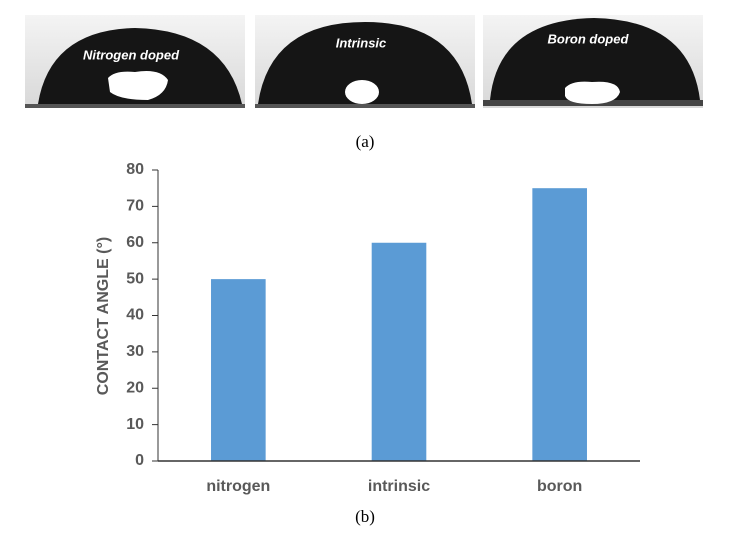 This screenshot has height=539, width=731. What do you see at coordinates (135, 169) in the screenshot?
I see `y-tick-label: 80` at bounding box center [135, 169].